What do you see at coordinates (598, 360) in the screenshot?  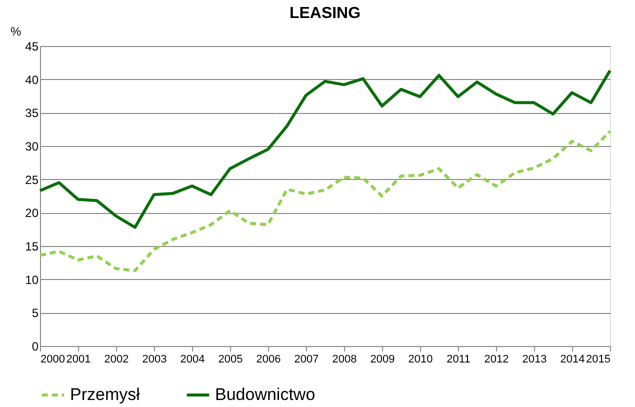 I see `x-tick-label: 2015` at bounding box center [598, 360].